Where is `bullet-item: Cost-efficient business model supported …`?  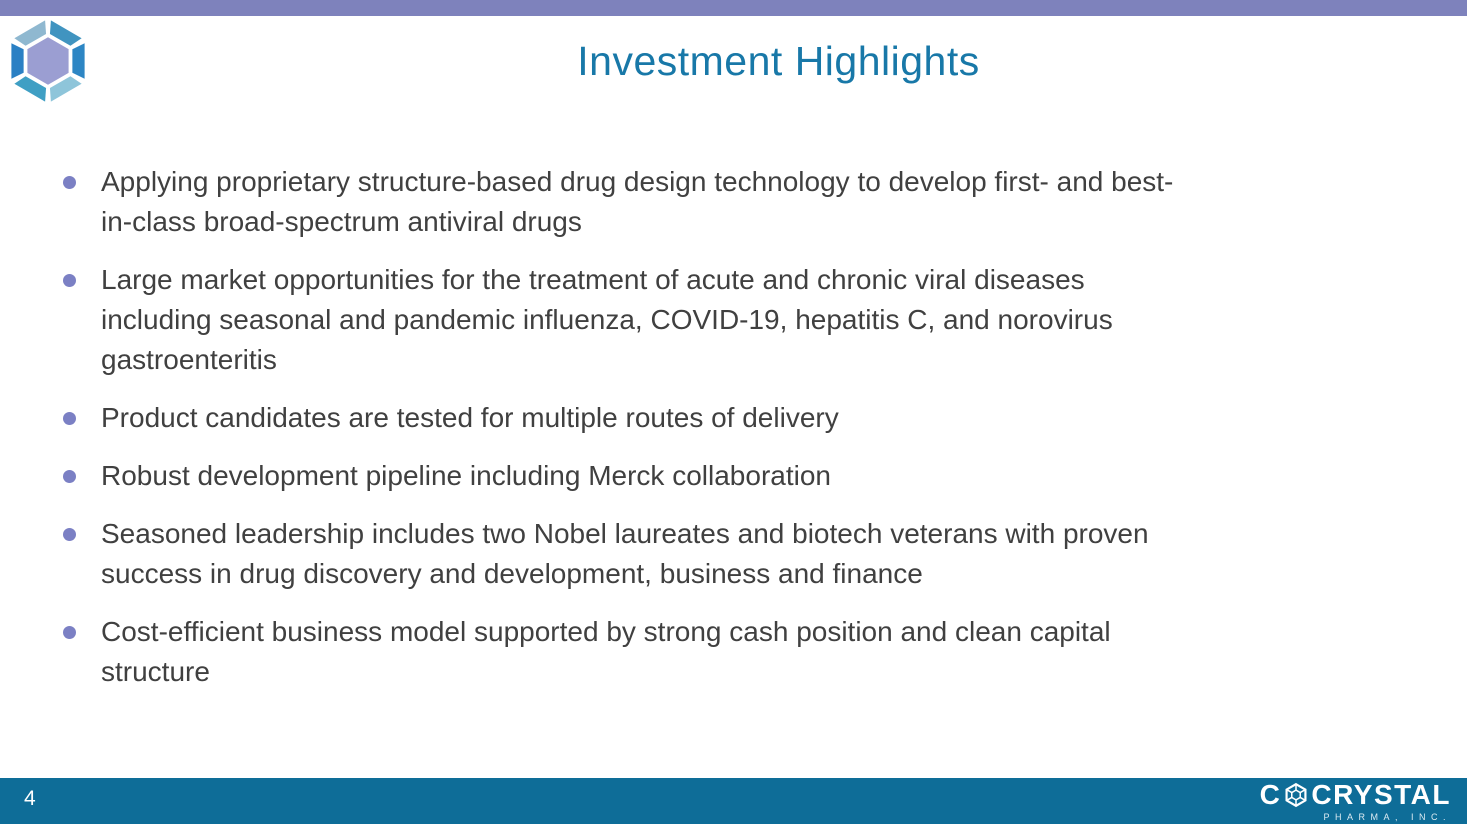 bullet-item: Cost-efficient business model supported … is located at coordinates (738, 652).